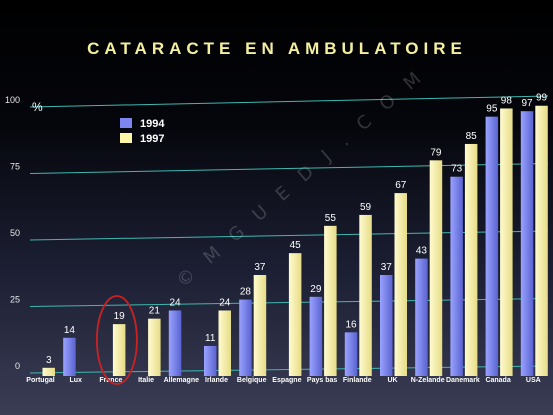  Describe the element at coordinates (316, 336) in the screenshot. I see `bar-1994-pays-bas` at that location.